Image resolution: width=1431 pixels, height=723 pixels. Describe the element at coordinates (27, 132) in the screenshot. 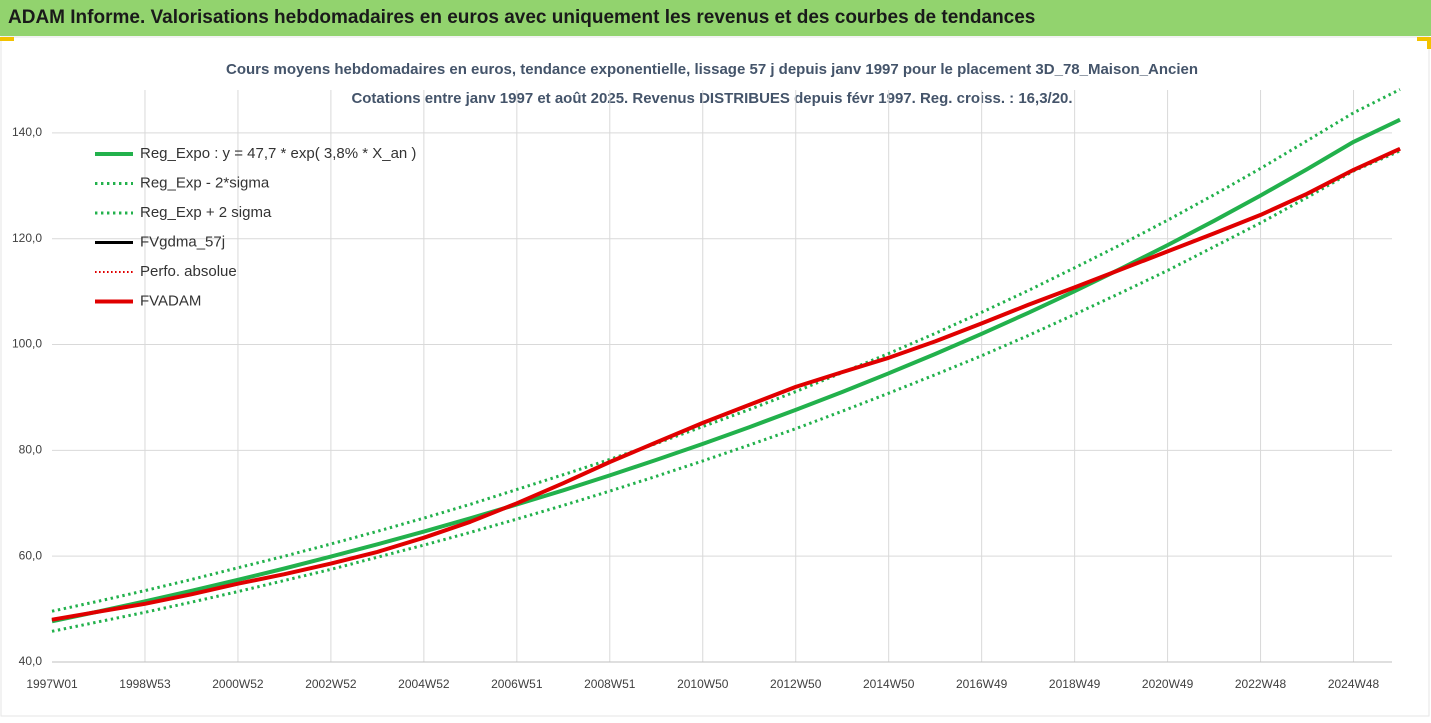

I see `y-tick-label: 140,0` at that location.